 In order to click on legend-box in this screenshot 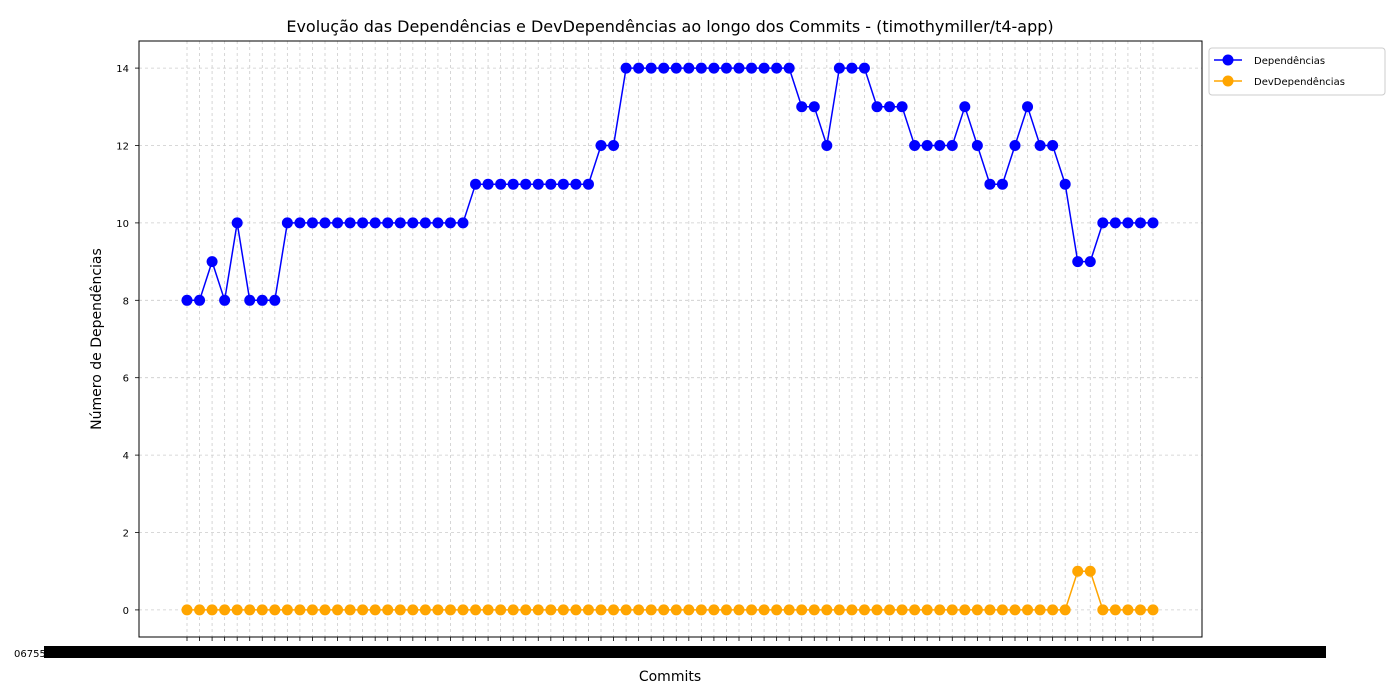, I will do `click(1297, 71)`.